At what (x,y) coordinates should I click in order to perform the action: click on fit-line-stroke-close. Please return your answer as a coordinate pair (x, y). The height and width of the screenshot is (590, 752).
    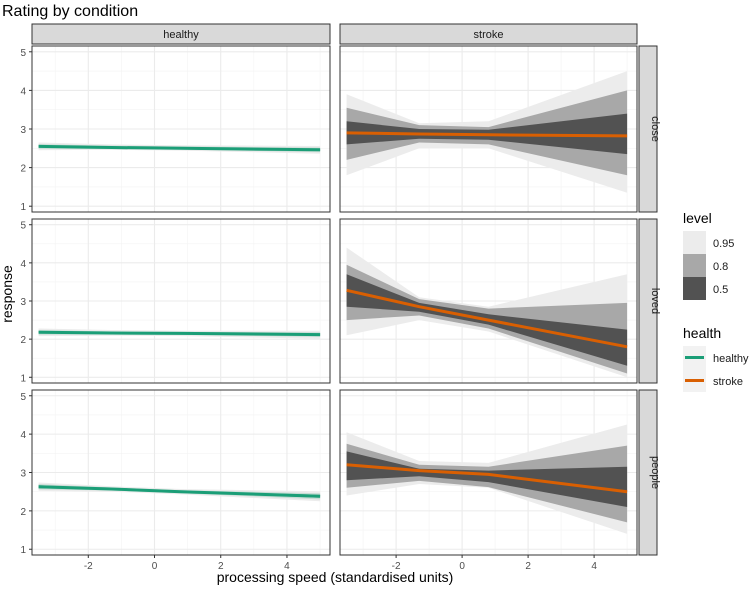
    Looking at the image, I should click on (487, 134).